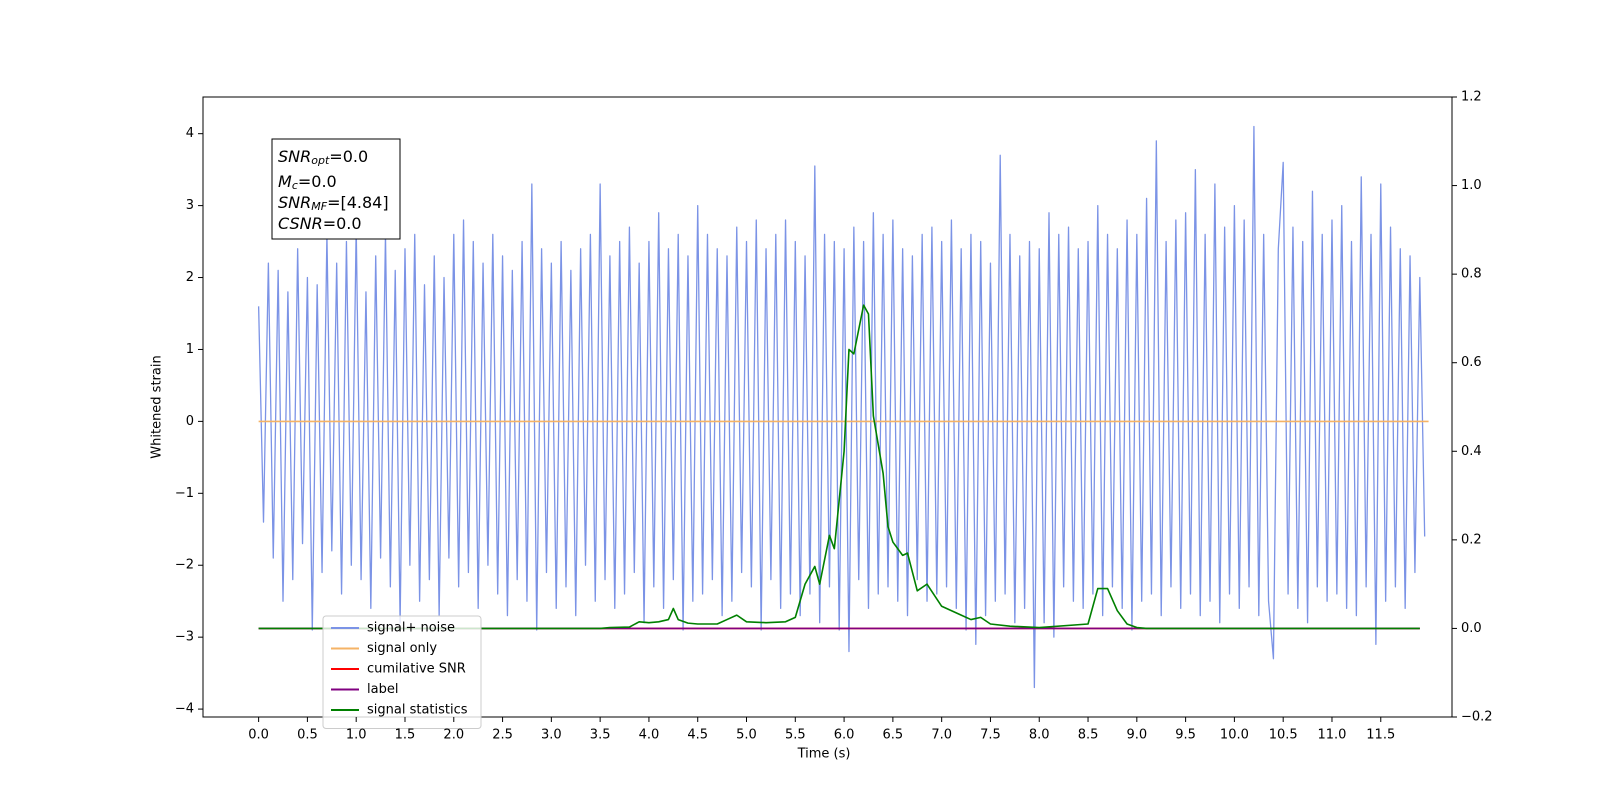 This screenshot has width=1600, height=804. Describe the element at coordinates (190, 277) in the screenshot. I see `y-tick-label: 2` at that location.